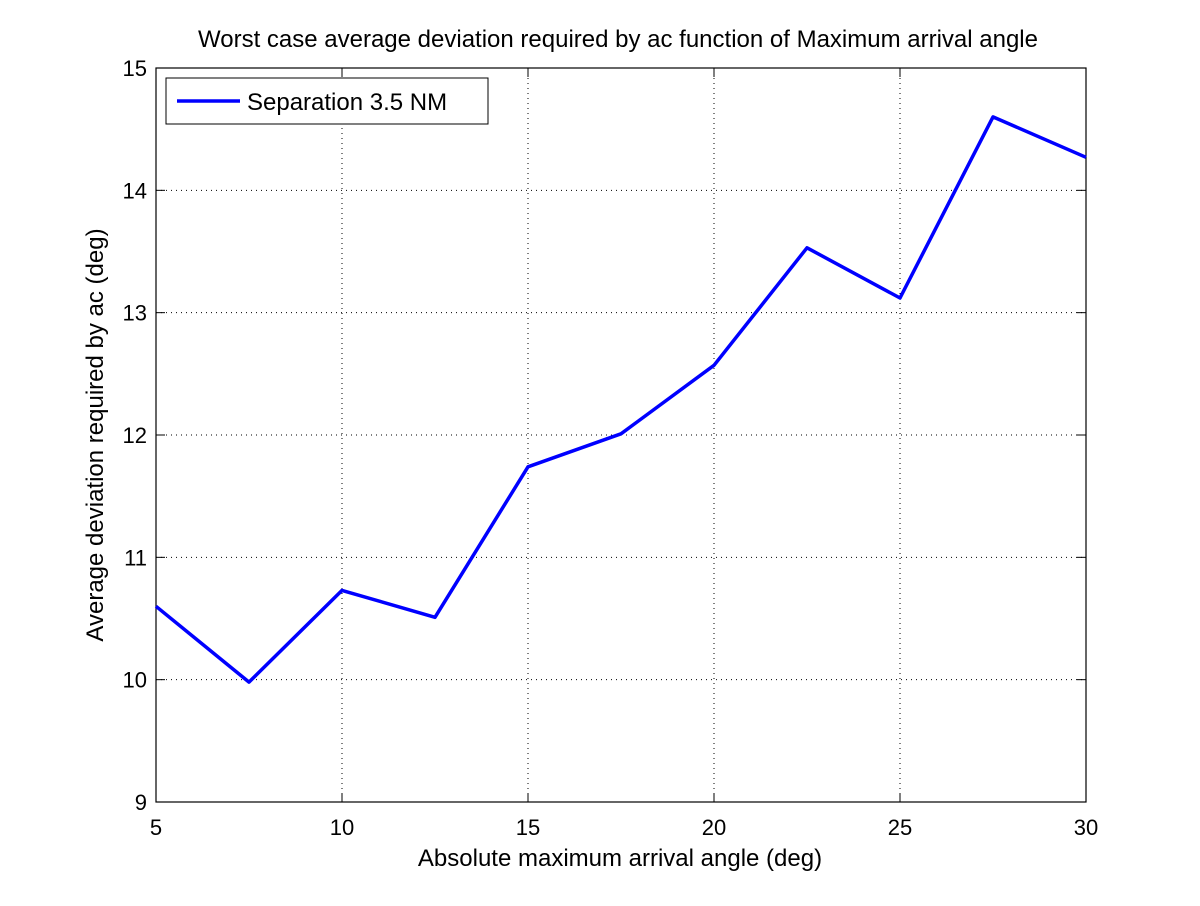 The height and width of the screenshot is (906, 1200). Describe the element at coordinates (624, 827) in the screenshot. I see `x-axis-tick-labels: 5 10 15 20 25 30` at that location.